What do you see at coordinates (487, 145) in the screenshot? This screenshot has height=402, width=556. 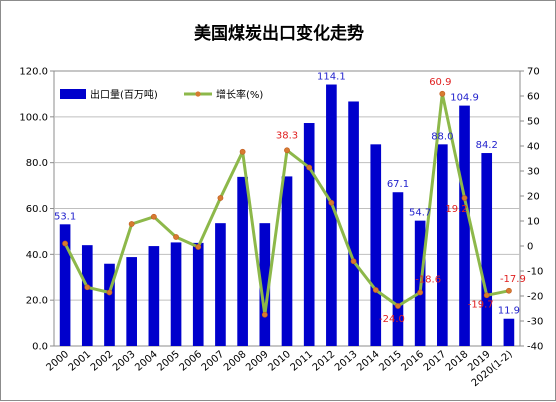 I see `bar-data-label: 84.2` at bounding box center [487, 145].